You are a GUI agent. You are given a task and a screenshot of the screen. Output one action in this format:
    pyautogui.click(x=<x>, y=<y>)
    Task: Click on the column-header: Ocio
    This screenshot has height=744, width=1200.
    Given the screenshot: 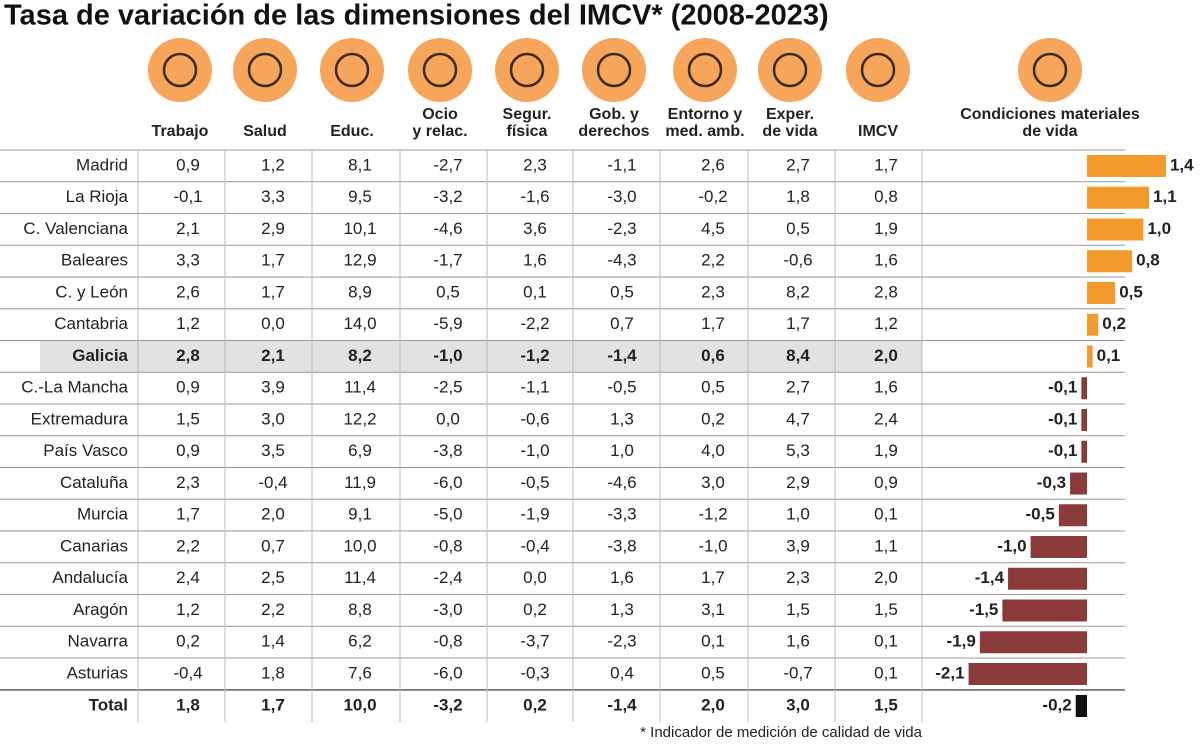 What is the action you would take?
    pyautogui.click(x=440, y=114)
    